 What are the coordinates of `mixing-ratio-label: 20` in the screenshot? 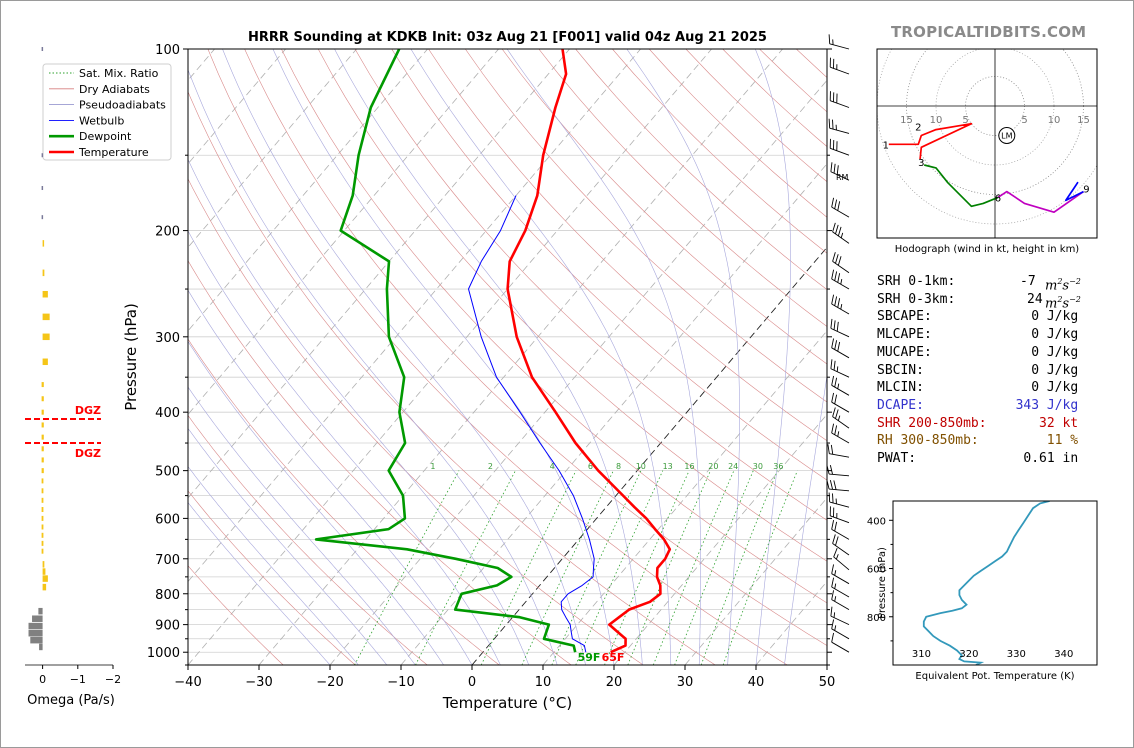 It's located at (713, 466).